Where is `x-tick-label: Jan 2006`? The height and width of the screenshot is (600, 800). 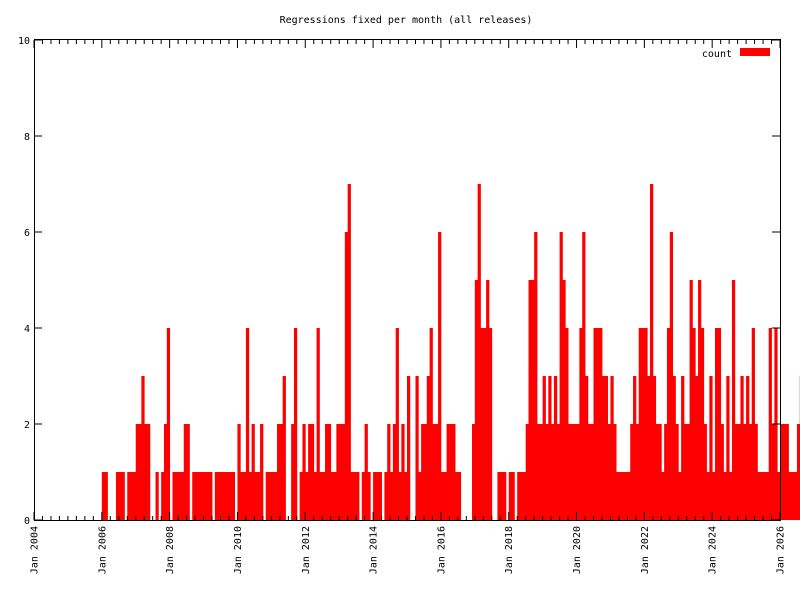
x-tick-label: Jan 2006 is located at coordinates (102, 550).